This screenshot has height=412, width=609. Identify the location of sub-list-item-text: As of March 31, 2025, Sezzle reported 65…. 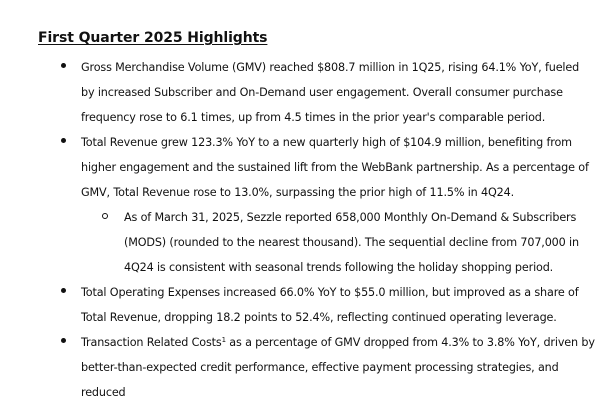
(351, 242).